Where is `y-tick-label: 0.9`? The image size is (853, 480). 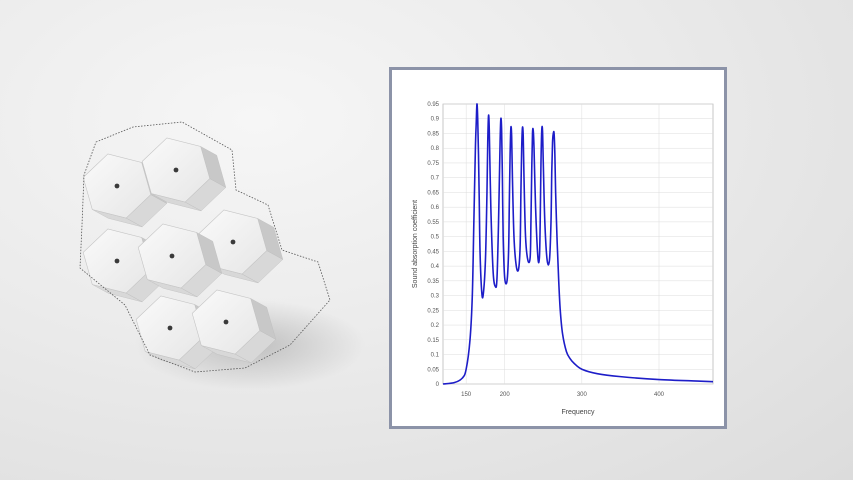
y-tick-label: 0.9 is located at coordinates (435, 120).